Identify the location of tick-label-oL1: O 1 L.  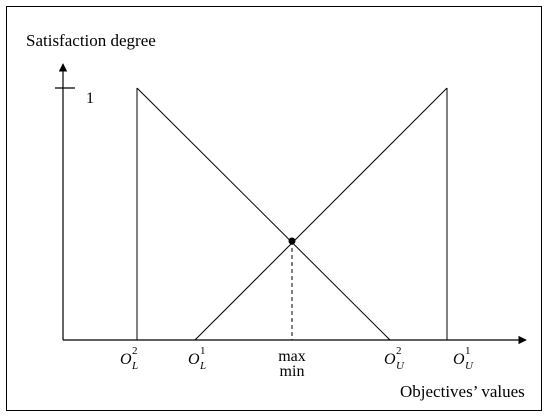
(197, 358).